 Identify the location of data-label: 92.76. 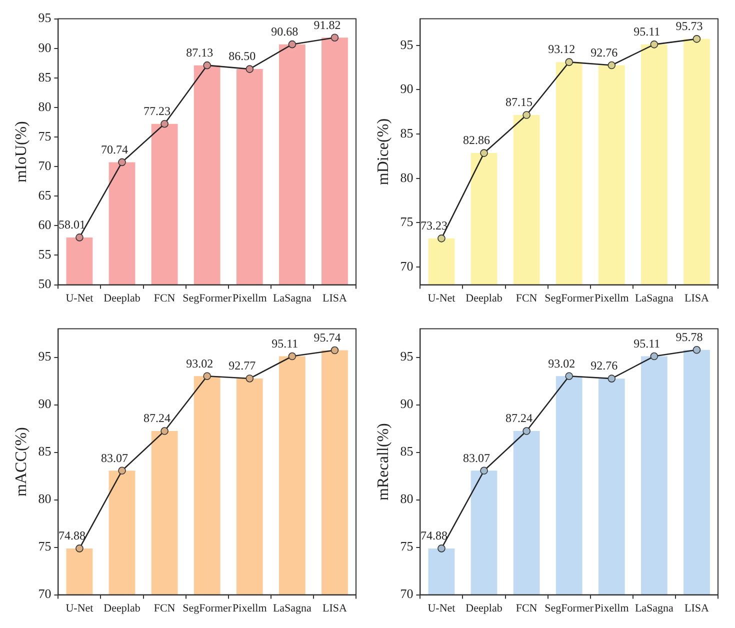
(604, 52).